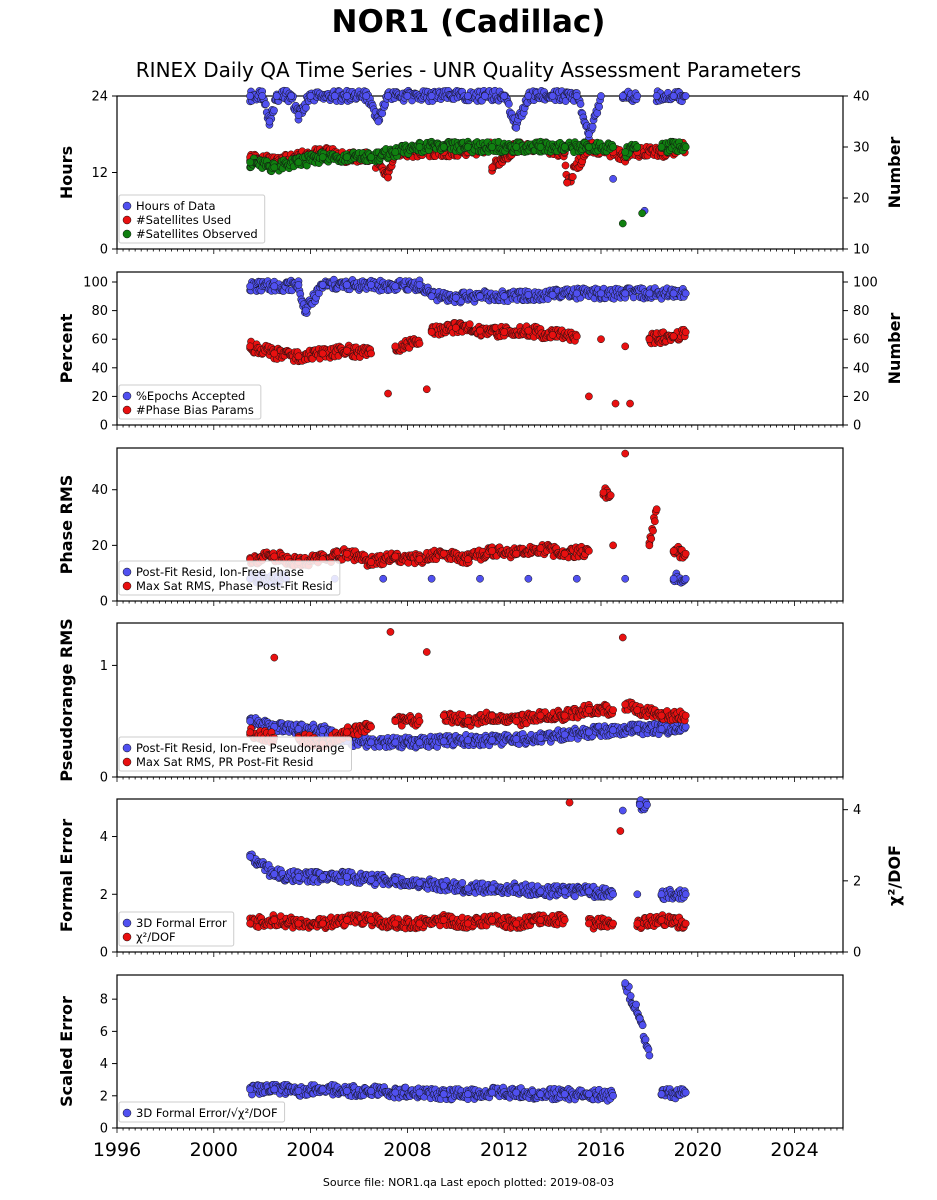  I want to click on y-axis-right-label: χ²/DOF, so click(894, 875).